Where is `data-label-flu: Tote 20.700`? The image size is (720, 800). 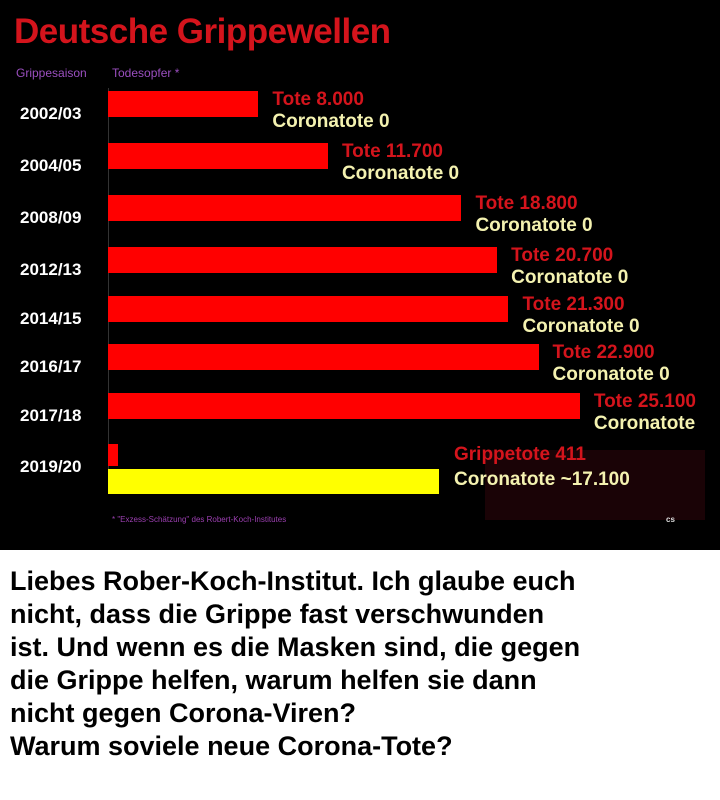
data-label-flu: Tote 20.700 is located at coordinates (562, 255).